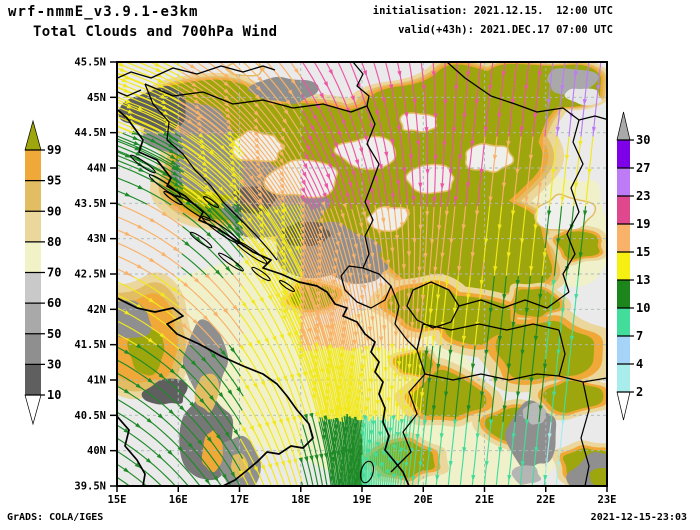 Image resolution: width=700 pixels, height=530 pixels. What do you see at coordinates (42, 272) in the screenshot?
I see `cloud-cover-colorbar: 99 95 90 80 70 60 50 30 10` at bounding box center [42, 272].